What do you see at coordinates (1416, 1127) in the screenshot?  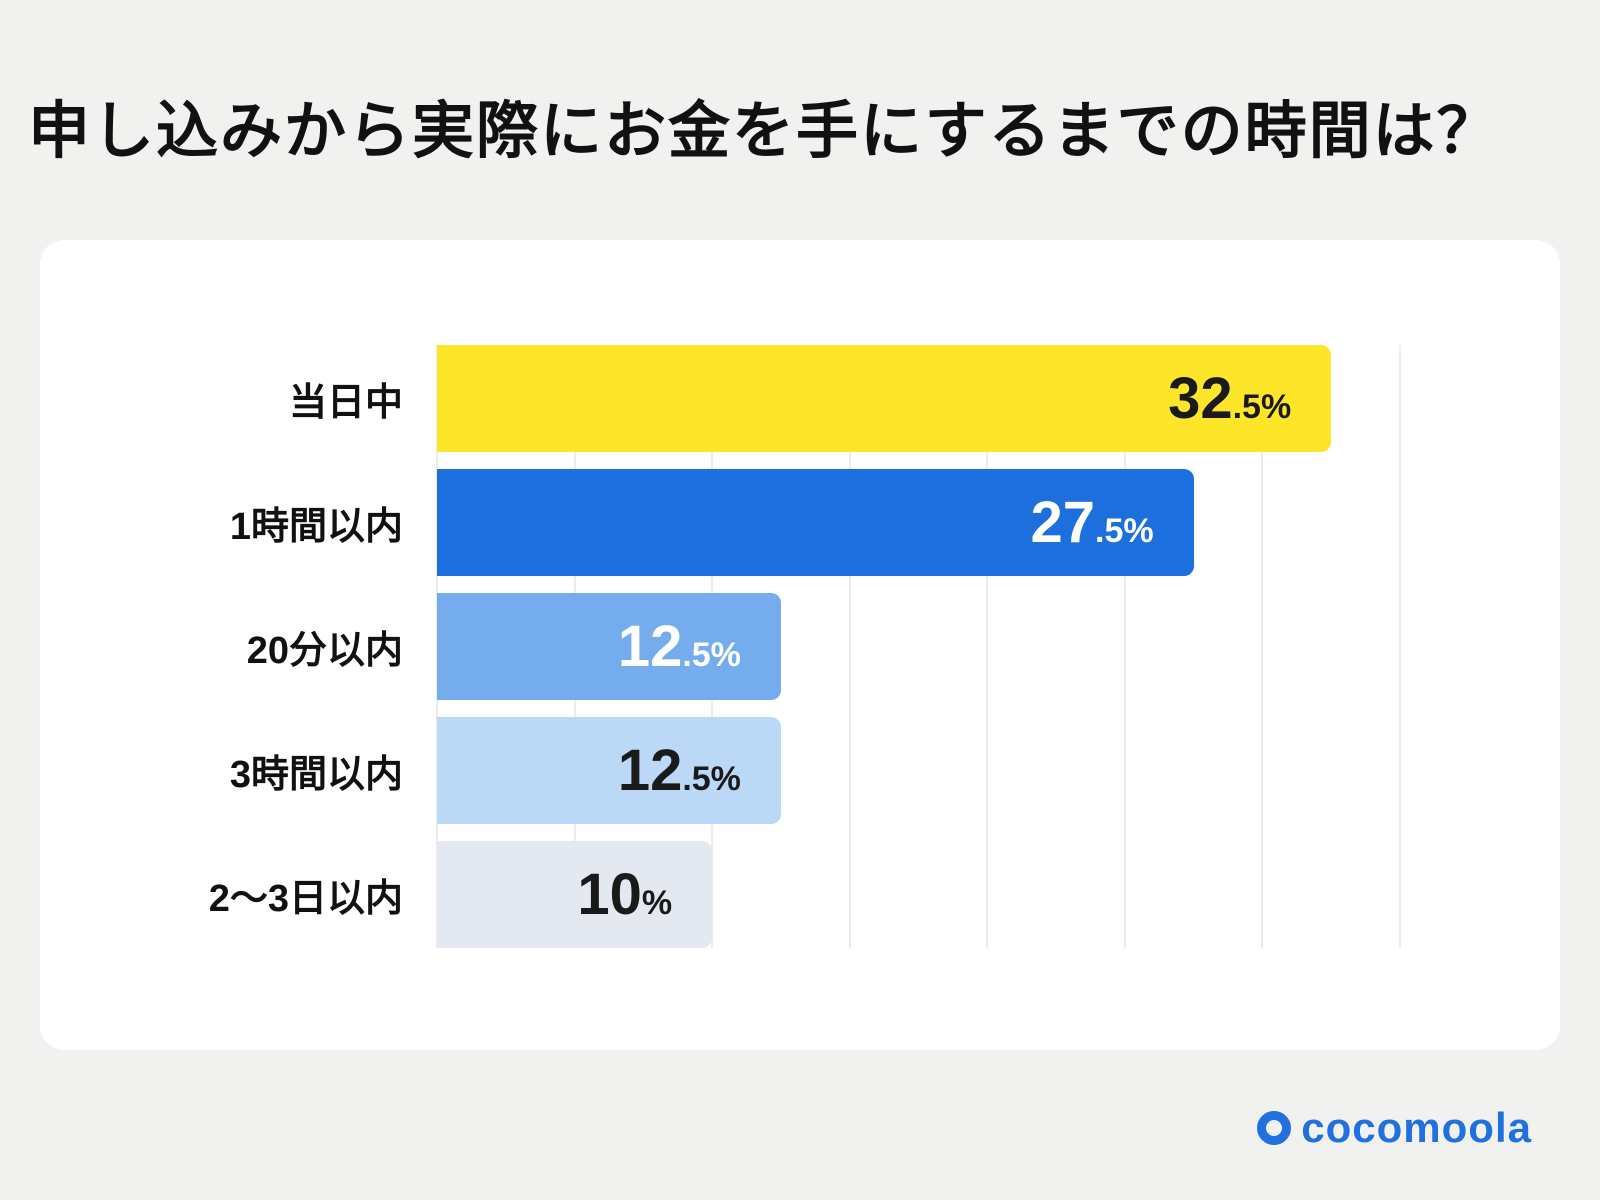 I see `brand-name: cocomoola` at bounding box center [1416, 1127].